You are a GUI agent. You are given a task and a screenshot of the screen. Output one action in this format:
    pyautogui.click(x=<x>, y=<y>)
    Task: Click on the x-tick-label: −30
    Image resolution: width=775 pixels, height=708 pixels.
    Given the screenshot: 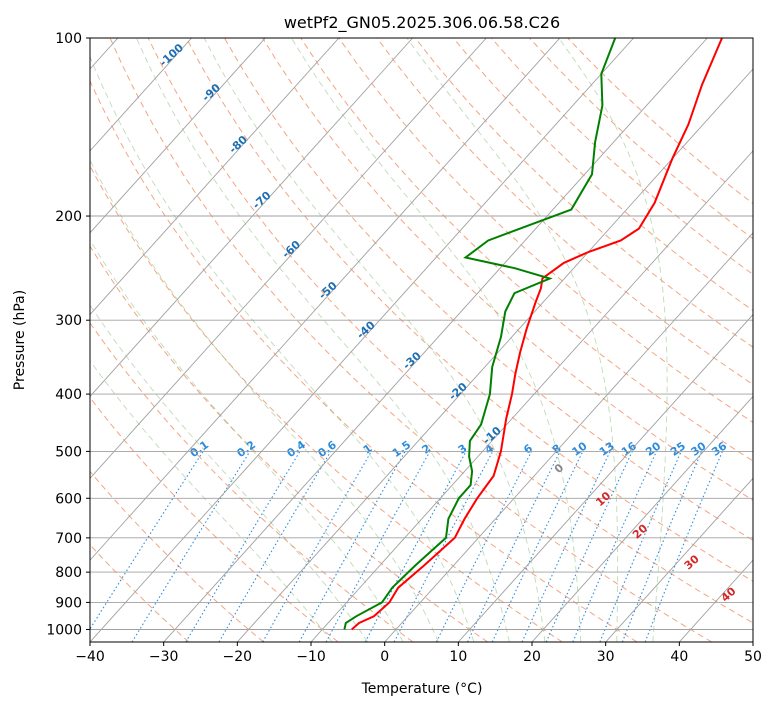 What is the action you would take?
    pyautogui.click(x=164, y=657)
    